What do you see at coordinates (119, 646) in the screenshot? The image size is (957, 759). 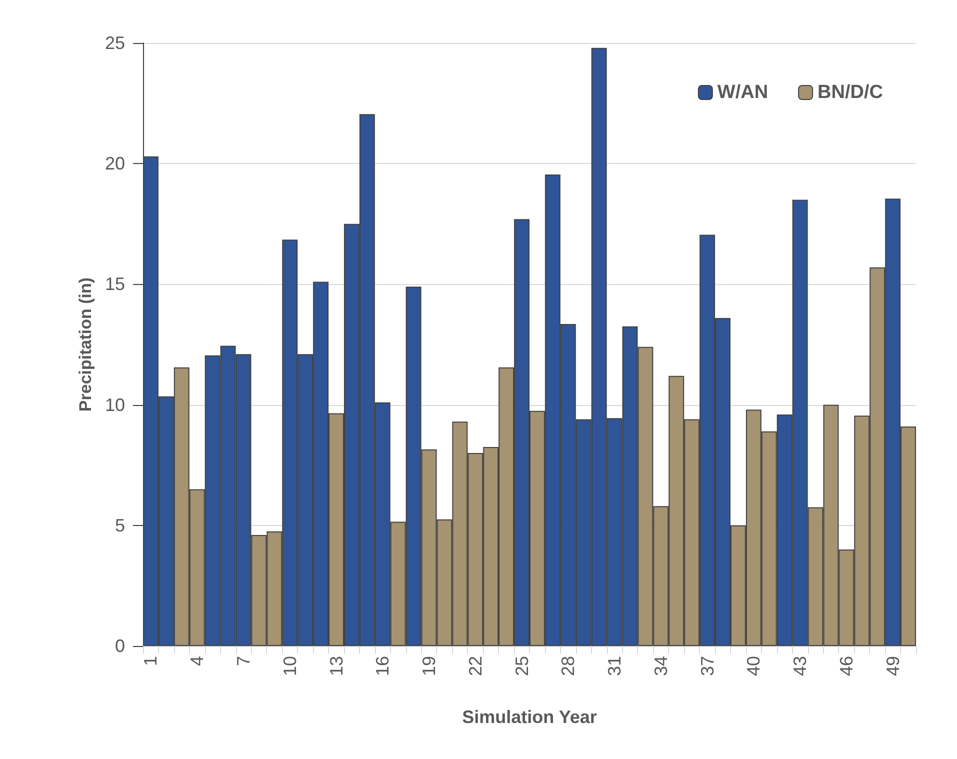 I see `y-tick-label: 0` at bounding box center [119, 646].